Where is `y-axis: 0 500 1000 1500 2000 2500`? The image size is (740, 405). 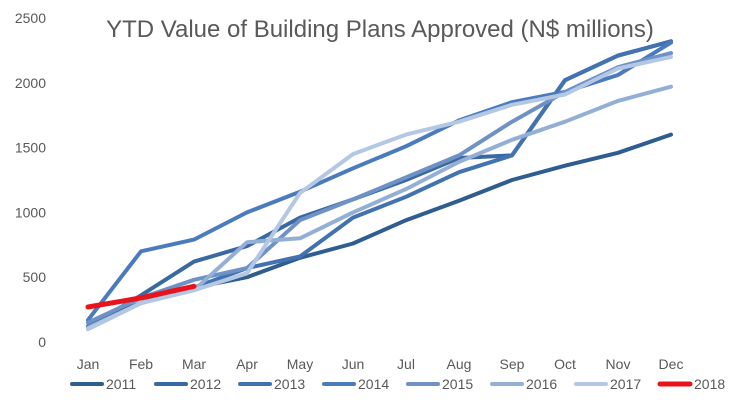 y-axis: 0 500 1000 1500 2000 2500 is located at coordinates (30, 180).